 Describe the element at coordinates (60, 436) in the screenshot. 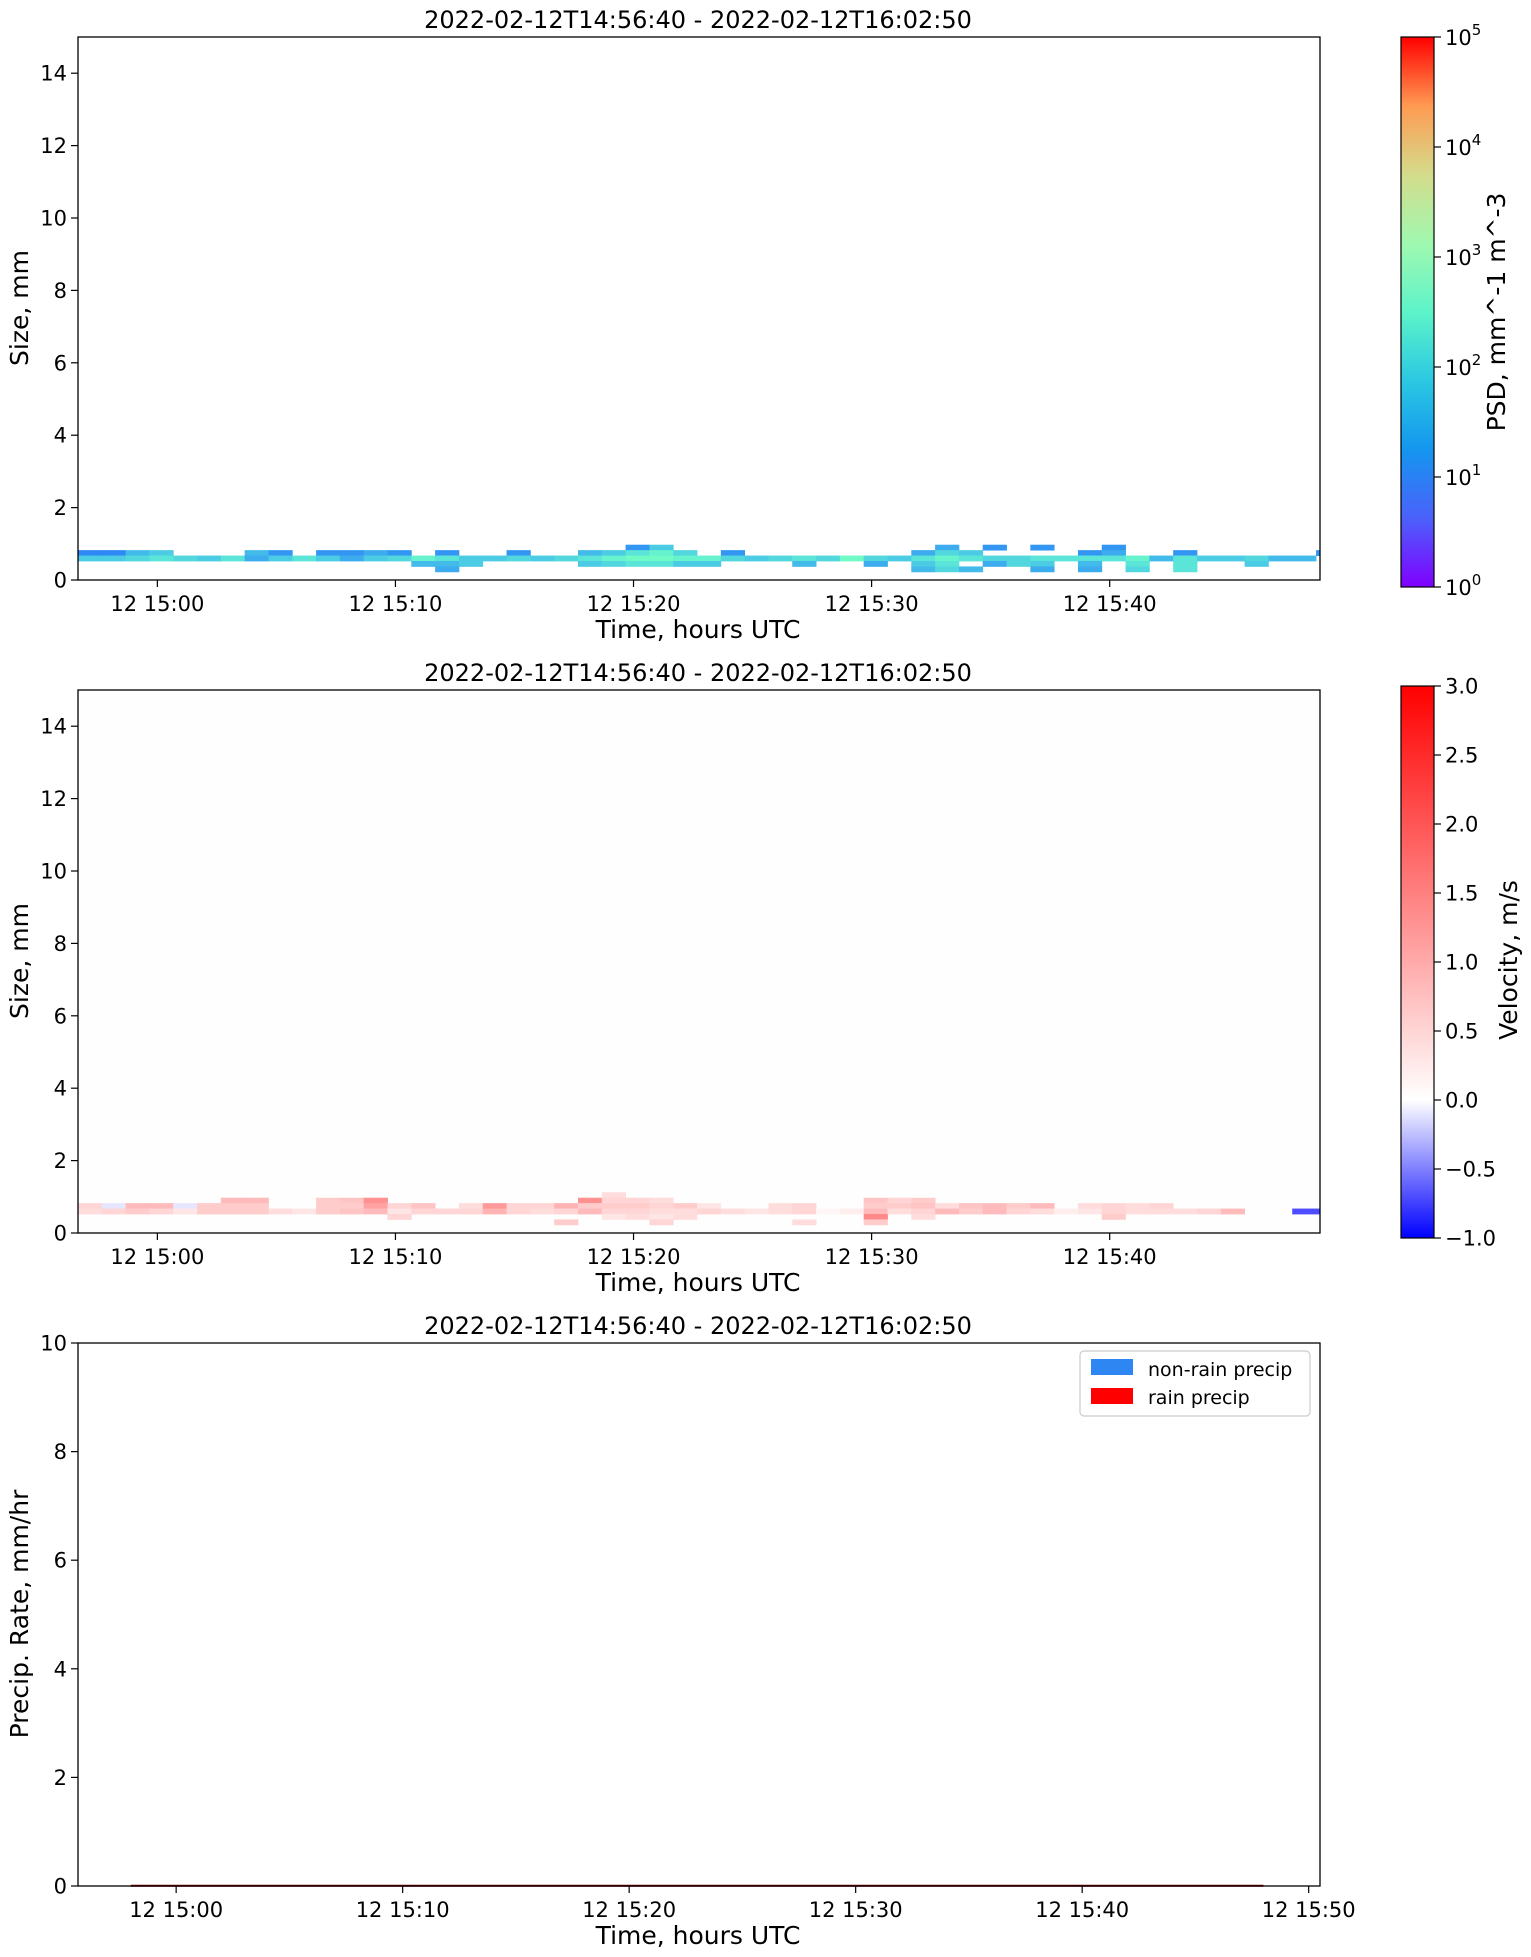

I see `y-tick-label: 4` at that location.